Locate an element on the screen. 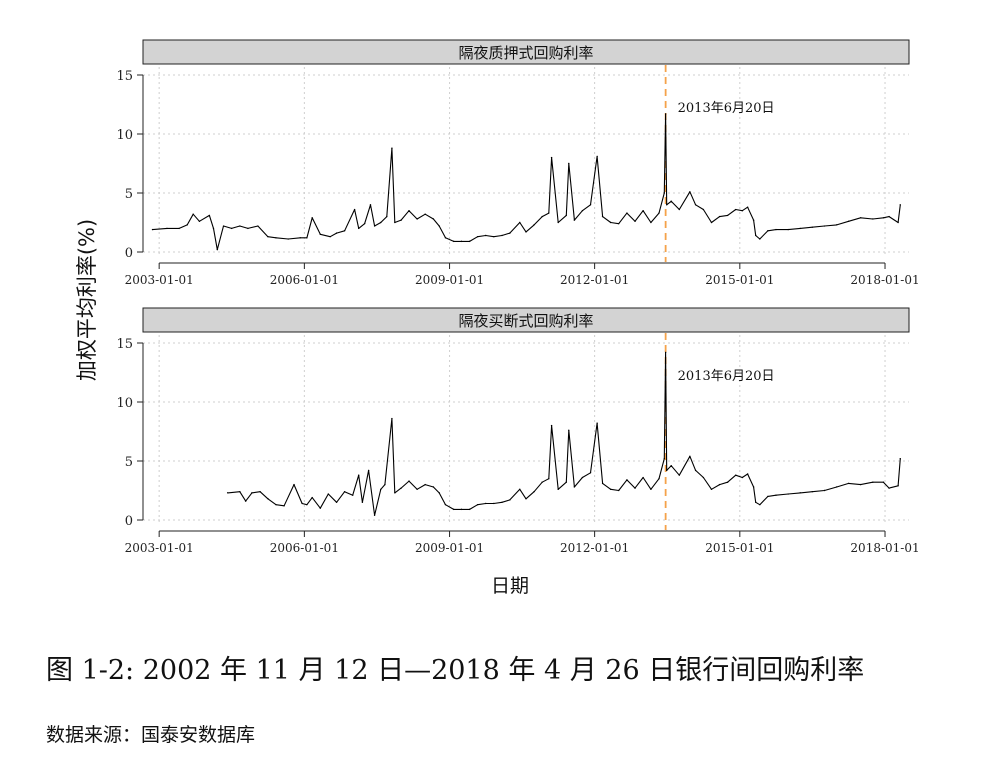 The image size is (1000, 764). panel-title: 隔夜买断式回购利率 is located at coordinates (525, 321).